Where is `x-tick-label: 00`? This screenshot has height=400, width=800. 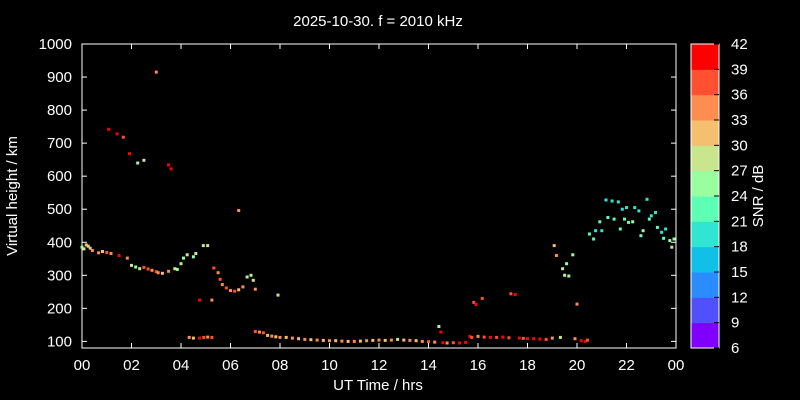
x-tick-label: 00 is located at coordinates (676, 365).